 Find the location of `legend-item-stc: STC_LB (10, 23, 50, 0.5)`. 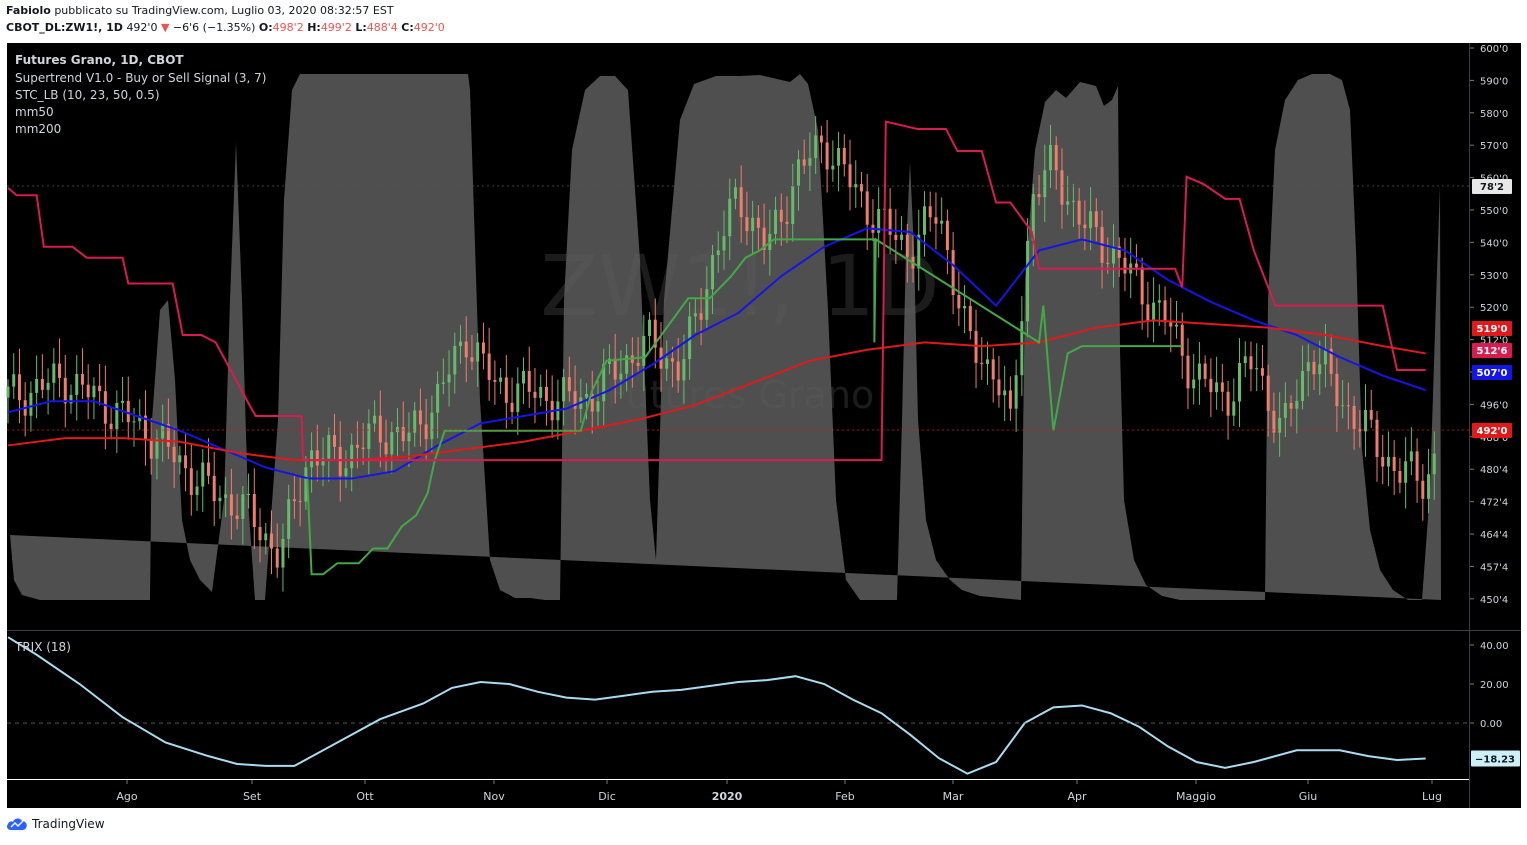

legend-item-stc: STC_LB (10, 23, 50, 0.5) is located at coordinates (87, 95).